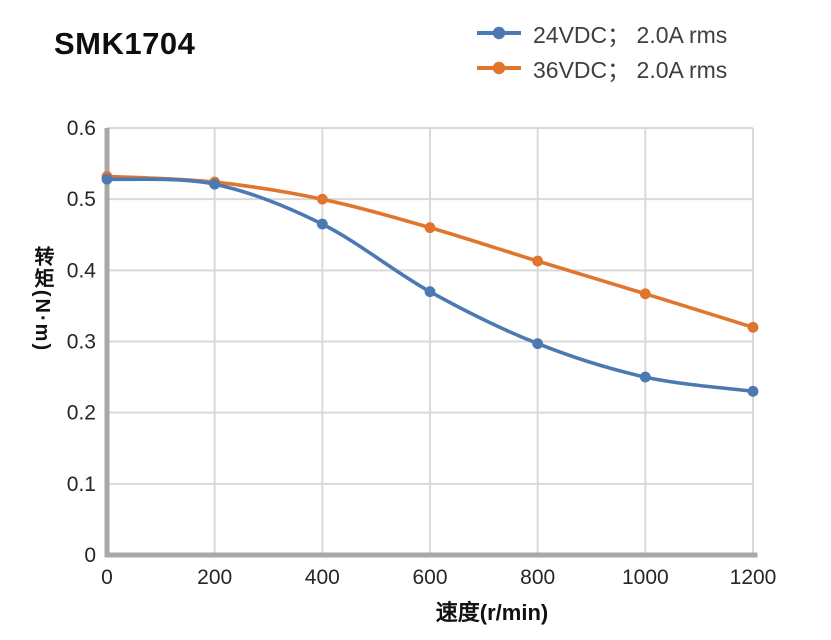  Describe the element at coordinates (125, 43) in the screenshot. I see `chart-title: SMK1704` at that location.